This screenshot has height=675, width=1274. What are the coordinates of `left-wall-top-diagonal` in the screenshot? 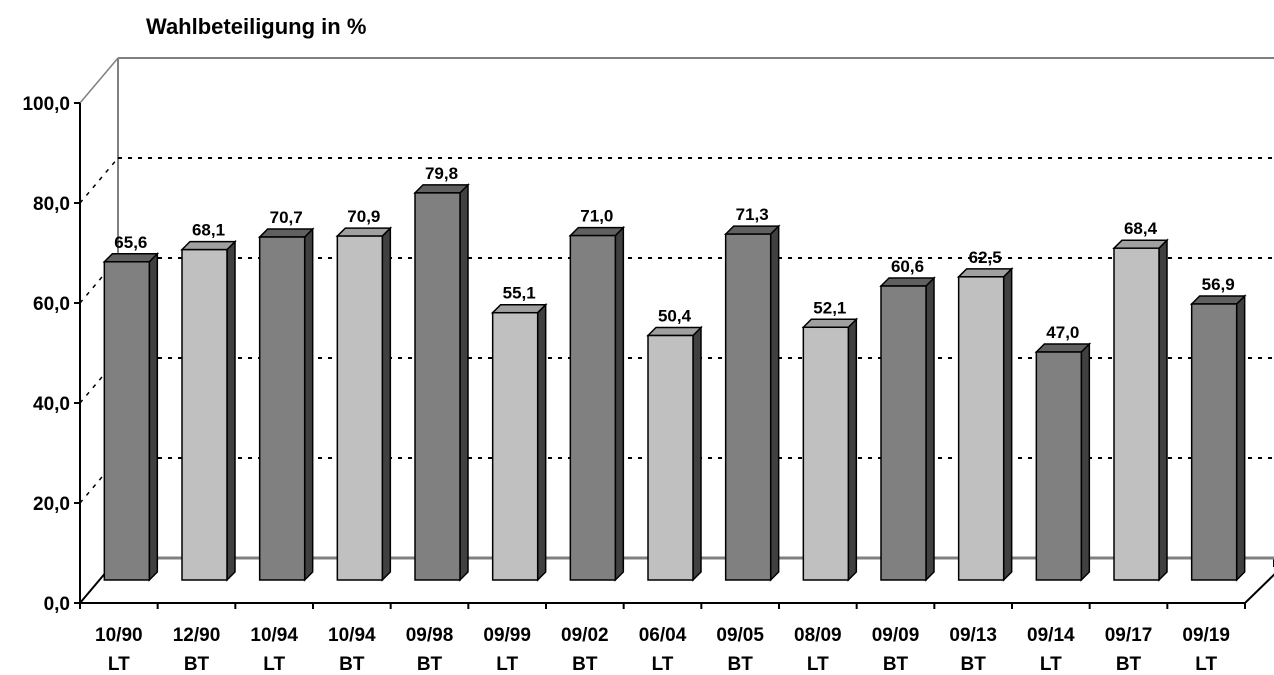 It's located at (99, 80).